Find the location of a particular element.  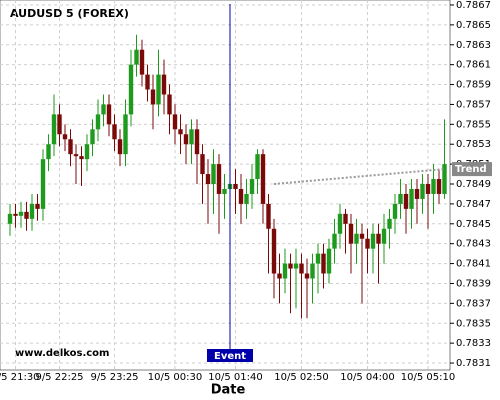

event-label: Event is located at coordinates (230, 356).